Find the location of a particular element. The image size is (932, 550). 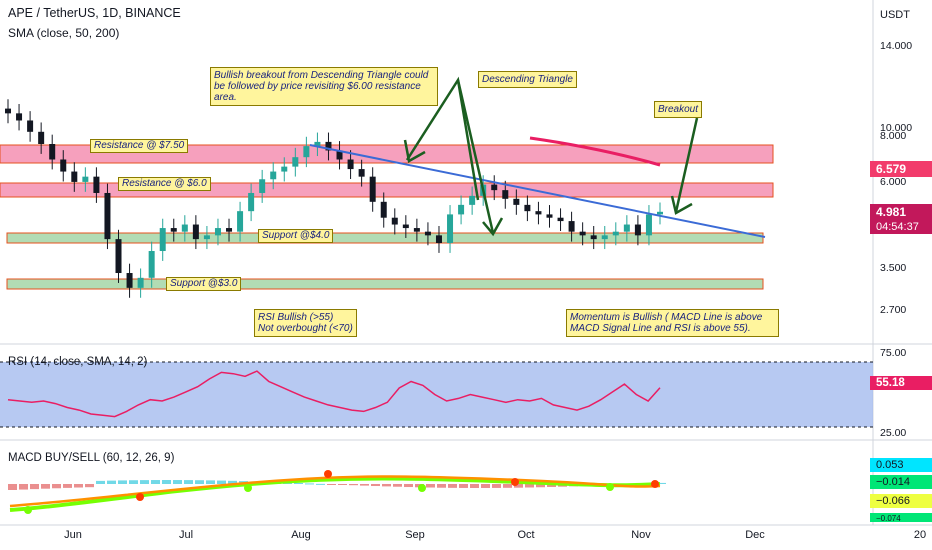

x-tick-aug: Aug is located at coordinates (301, 535).